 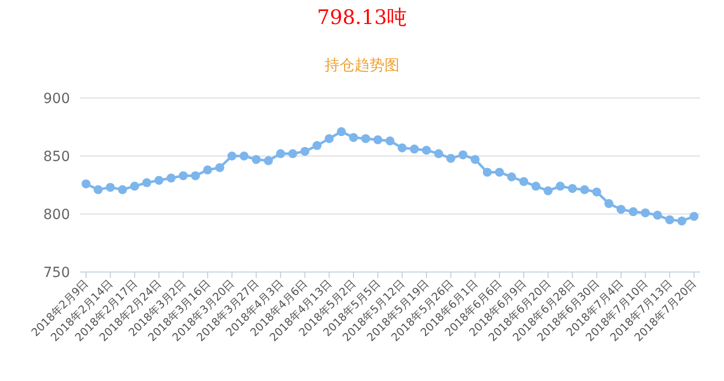 I want to click on y-tick-label: 850, so click(x=56, y=157).